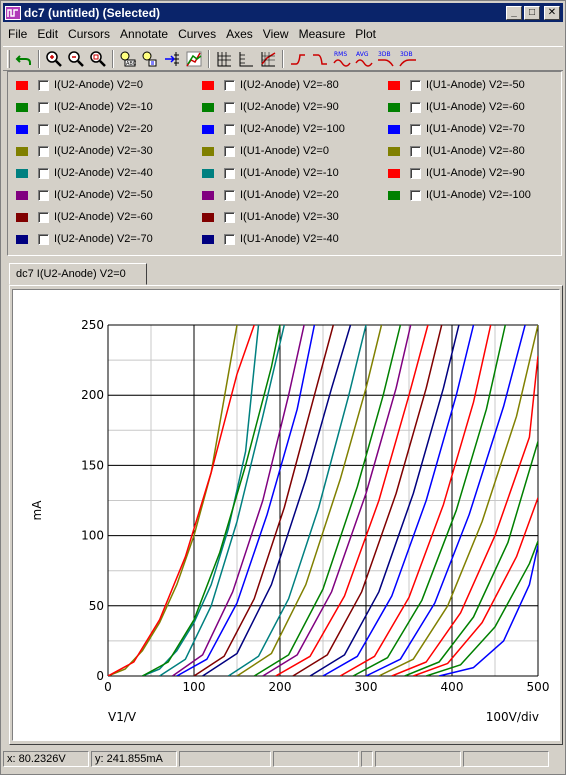 The width and height of the screenshot is (566, 775). I want to click on menu-annotate: Annotate, so click(144, 34).